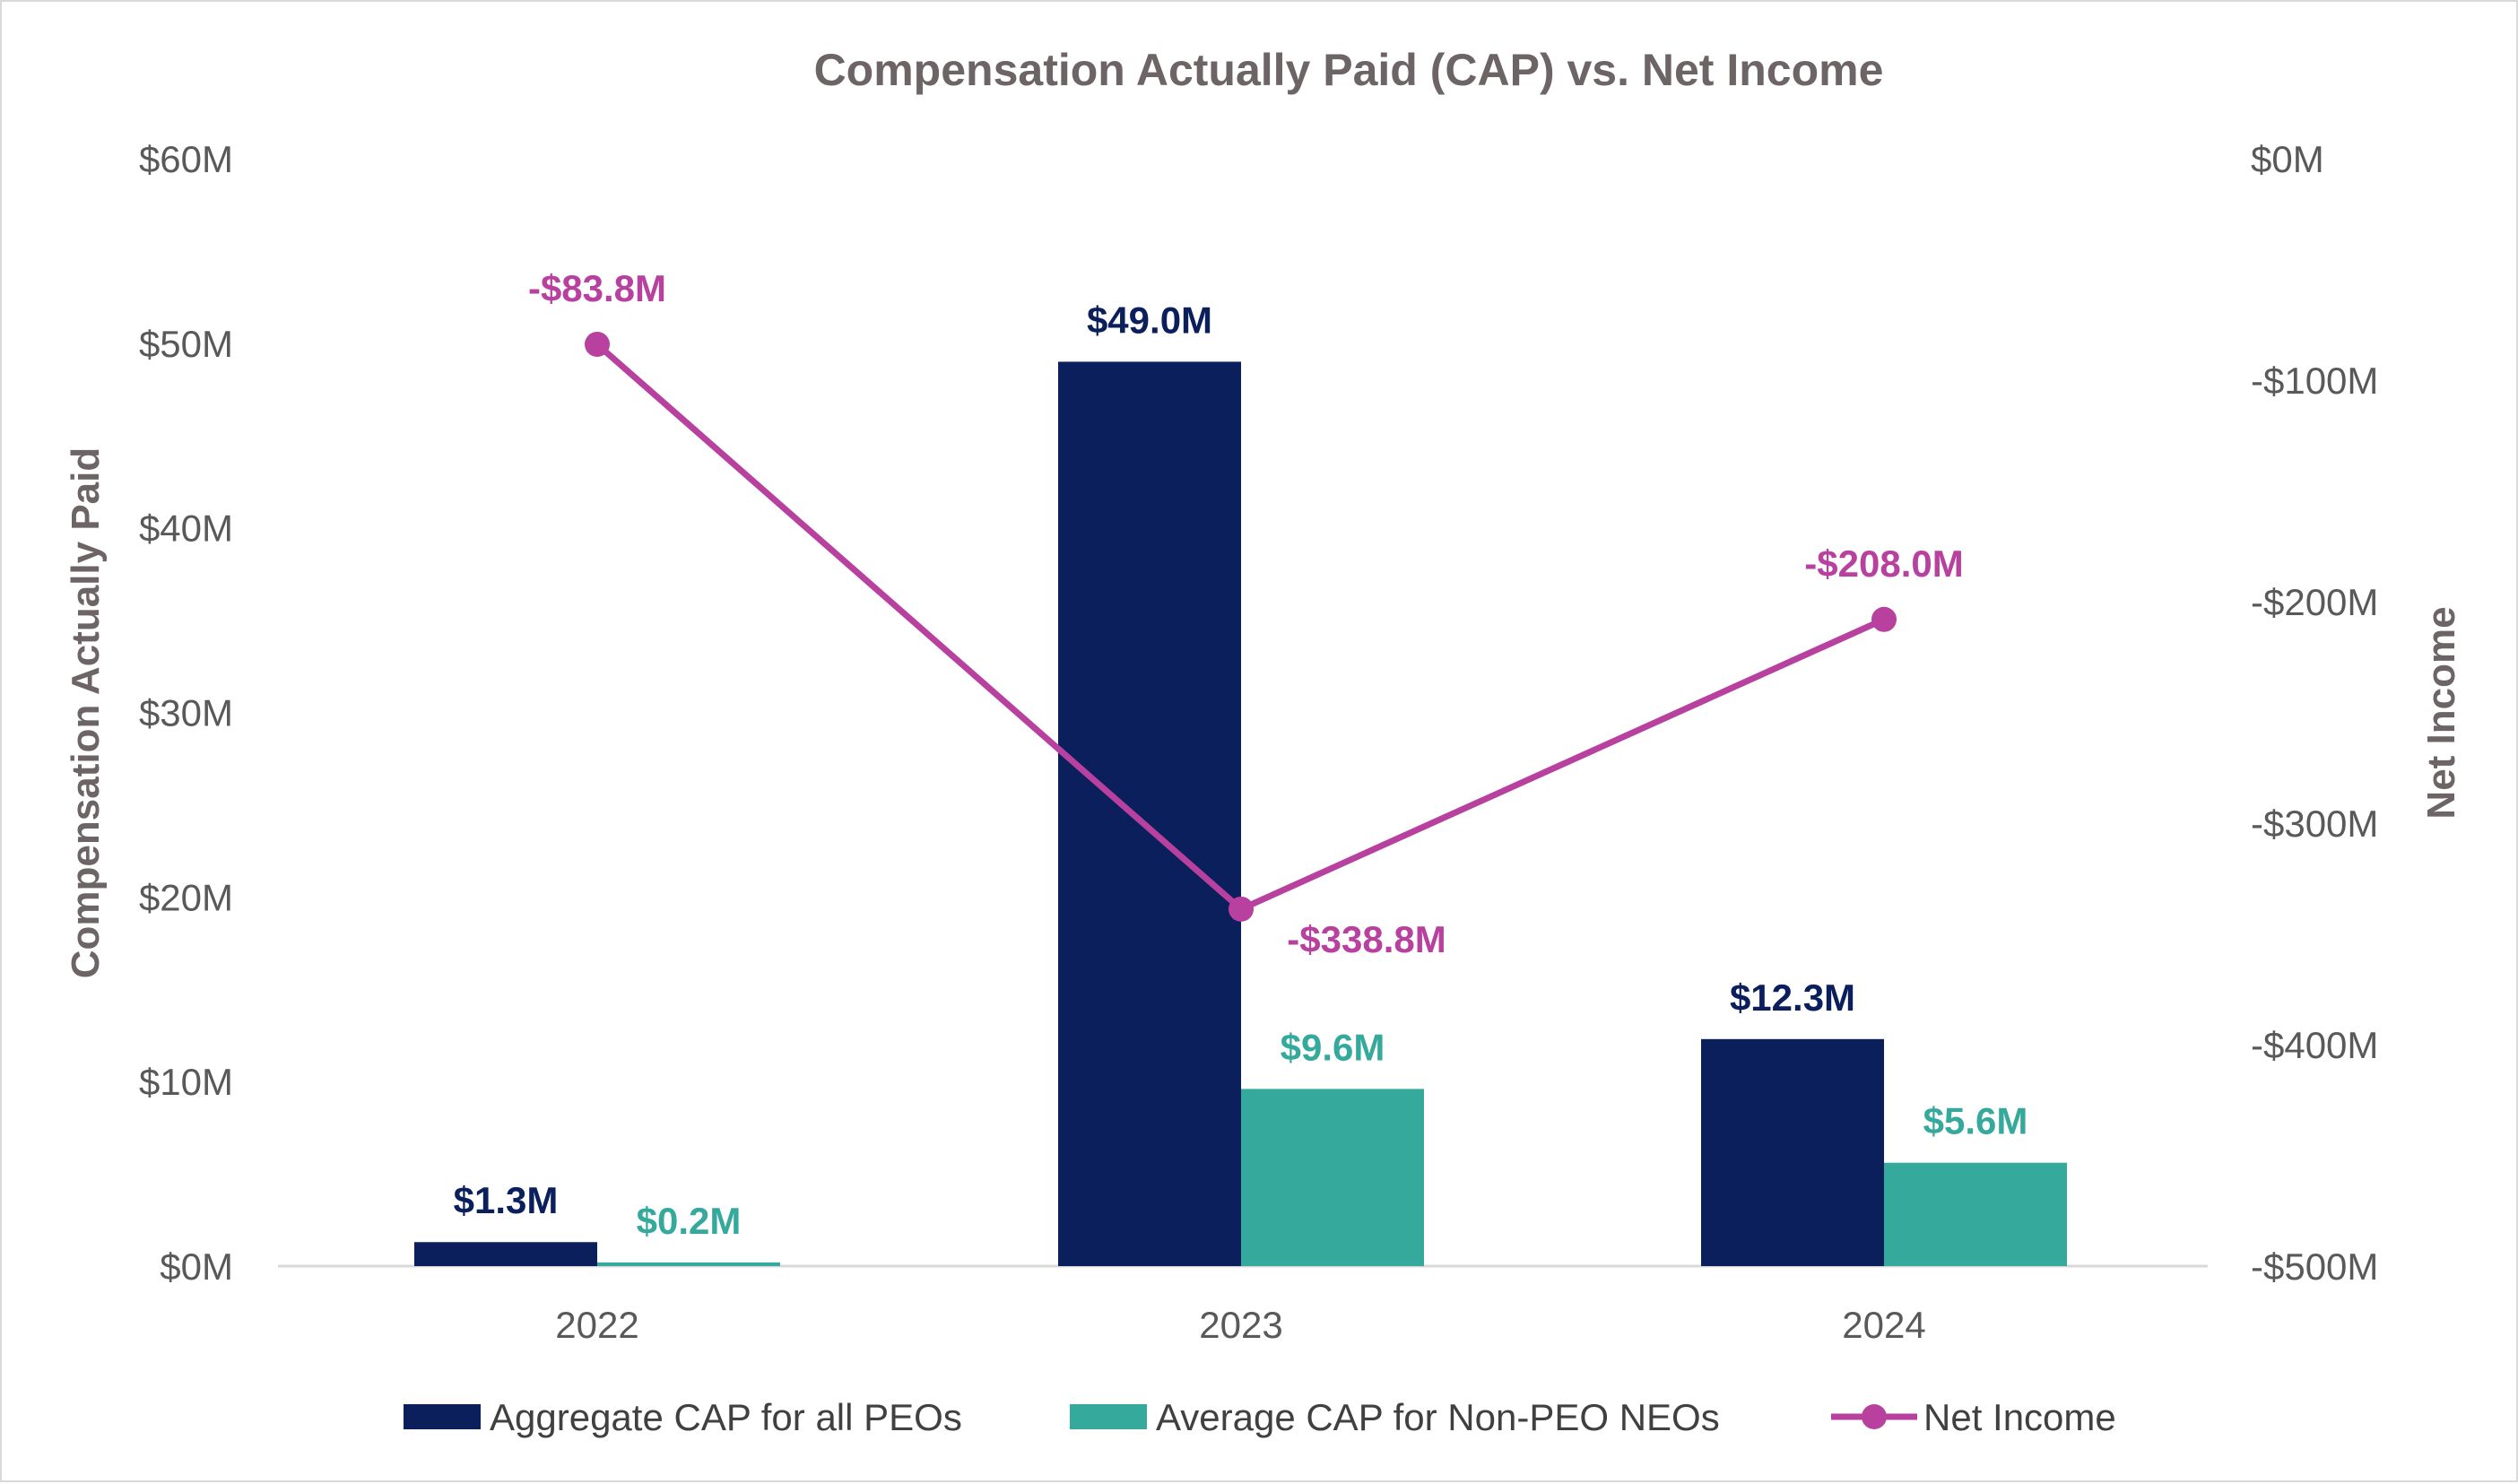 The width and height of the screenshot is (2518, 1484). Describe the element at coordinates (2287, 159) in the screenshot. I see `right-tick-label: $0M` at that location.